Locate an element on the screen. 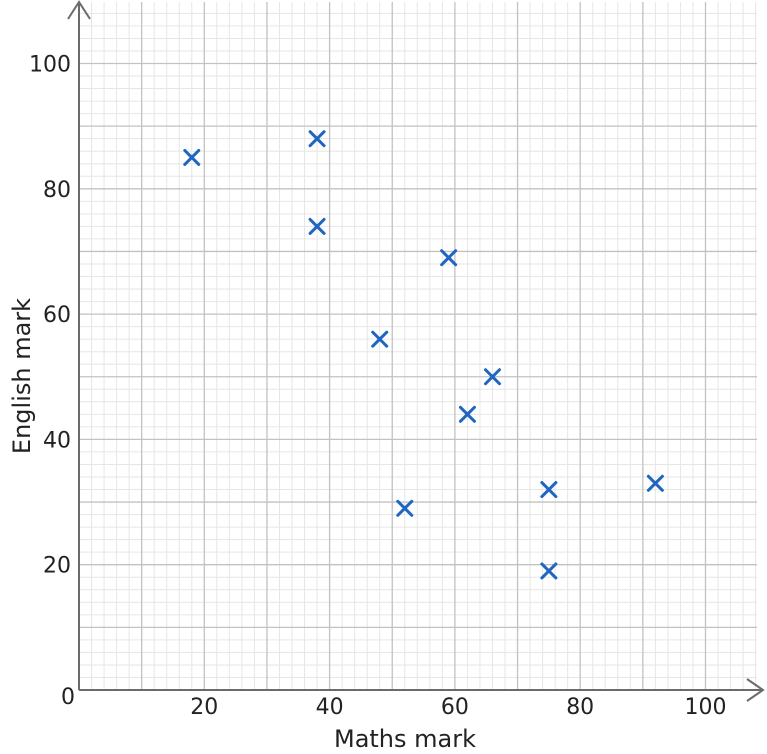 This screenshot has width=767, height=754. y-tick-label: 60 is located at coordinates (57, 315).